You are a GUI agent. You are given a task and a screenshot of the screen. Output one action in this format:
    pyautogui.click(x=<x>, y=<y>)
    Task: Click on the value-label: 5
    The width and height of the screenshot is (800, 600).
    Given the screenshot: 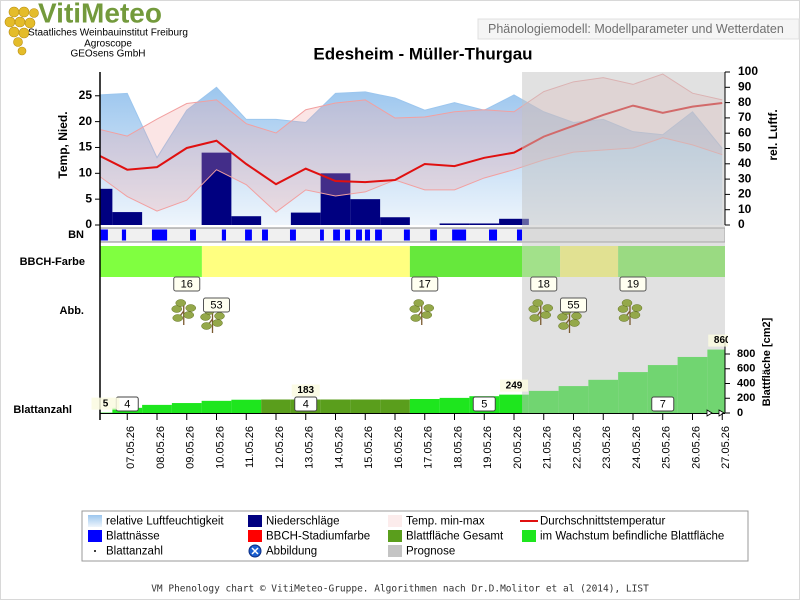 What is the action you would take?
    pyautogui.click(x=106, y=403)
    